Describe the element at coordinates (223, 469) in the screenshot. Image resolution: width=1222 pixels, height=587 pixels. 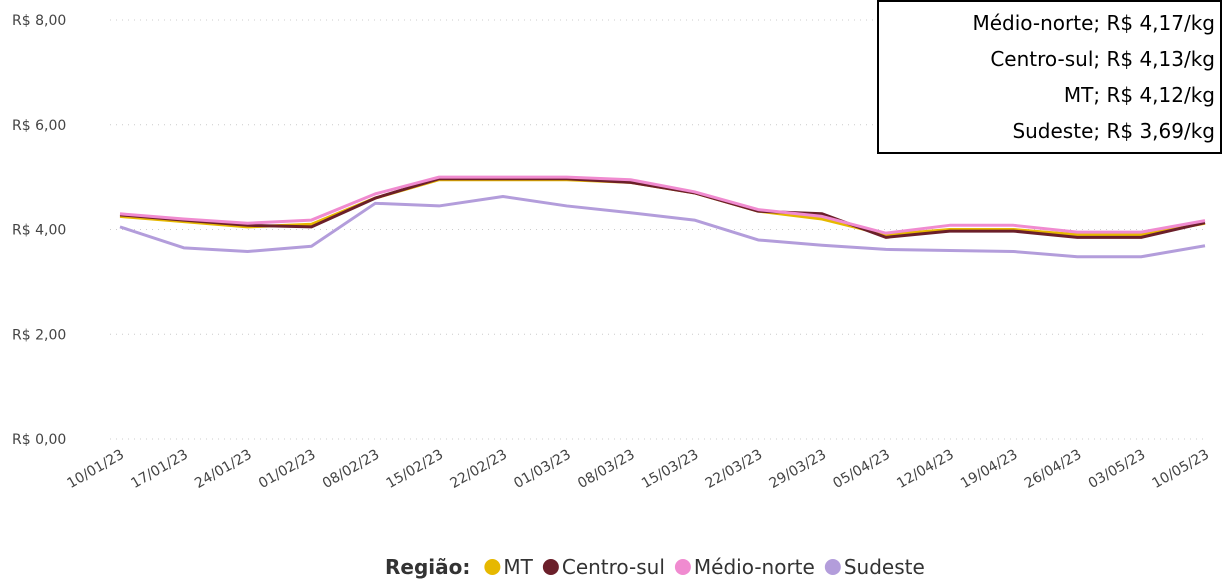
I see `x-tick-label: 24/01/23` at that location.